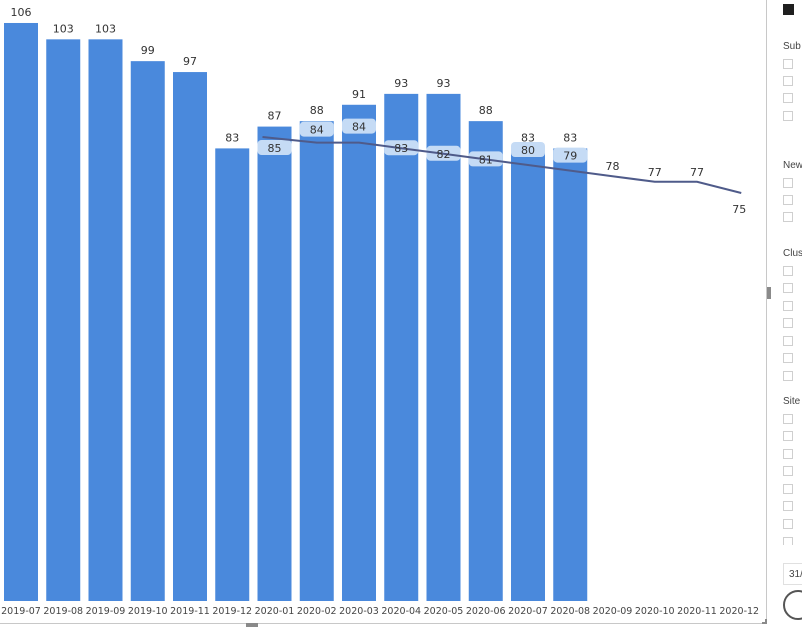  I want to click on resize-handle-bottom, so click(252, 625).